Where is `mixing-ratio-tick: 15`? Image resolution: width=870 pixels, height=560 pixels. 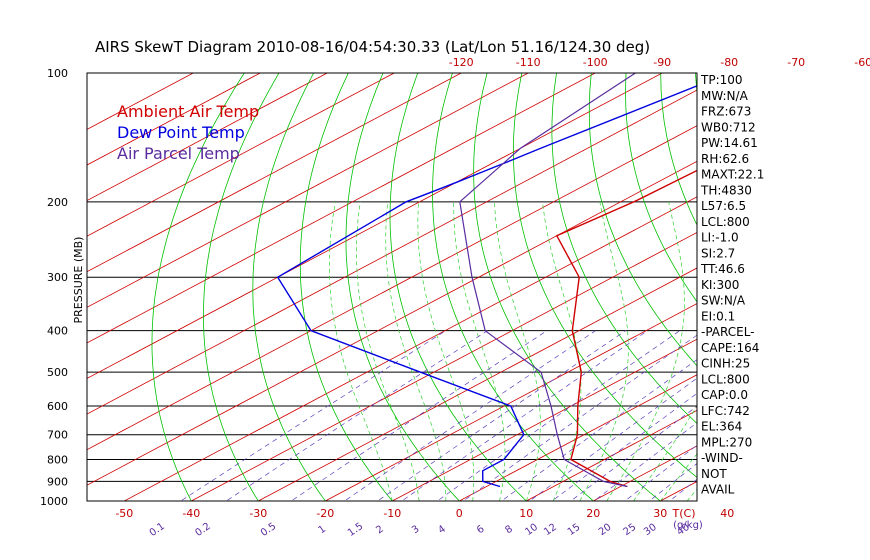
mixing-ratio-tick: 15 is located at coordinates (574, 530).